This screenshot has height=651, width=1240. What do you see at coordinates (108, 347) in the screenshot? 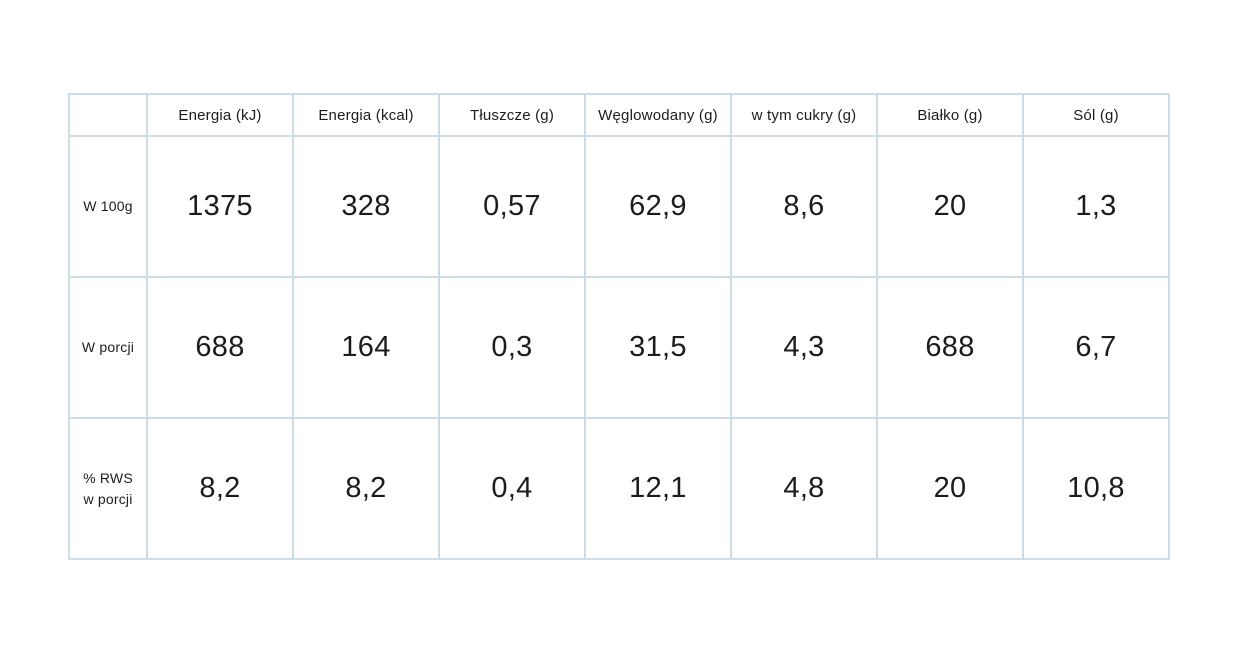
I see `row-label-w-porcji: W porcji` at bounding box center [108, 347].